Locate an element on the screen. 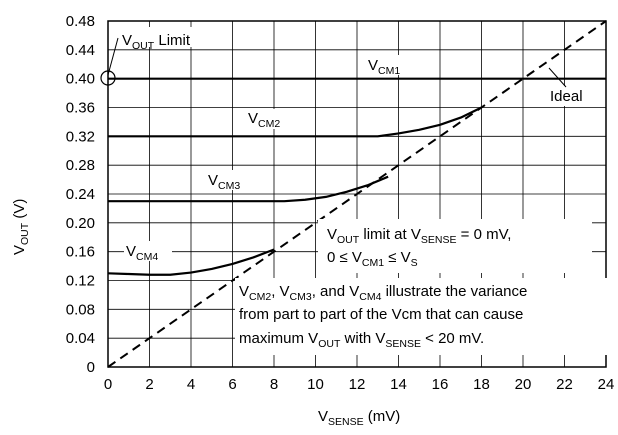 This screenshot has width=618, height=435. box1-line2: 0 ≤ VCM1 ≤ VS is located at coordinates (372, 259).